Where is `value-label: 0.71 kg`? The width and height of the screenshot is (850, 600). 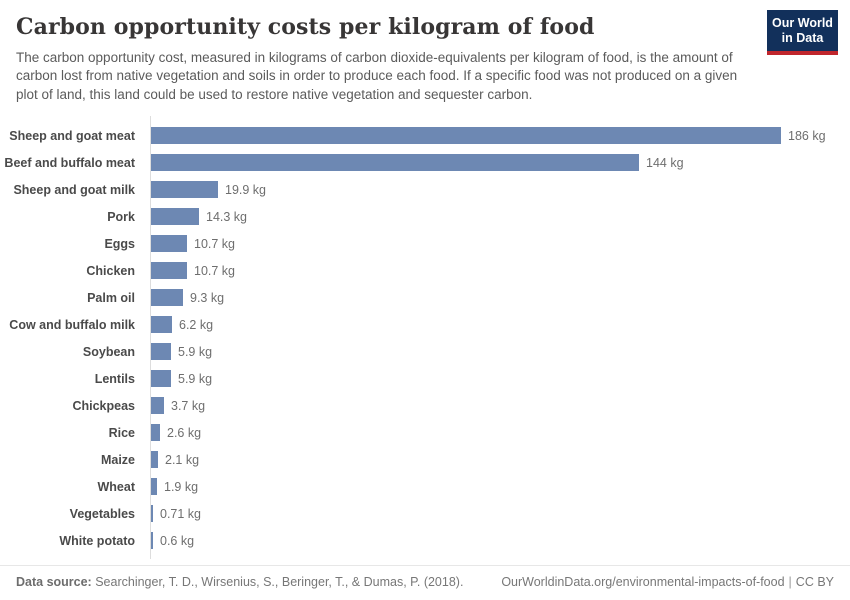 value-label: 0.71 kg is located at coordinates (181, 513).